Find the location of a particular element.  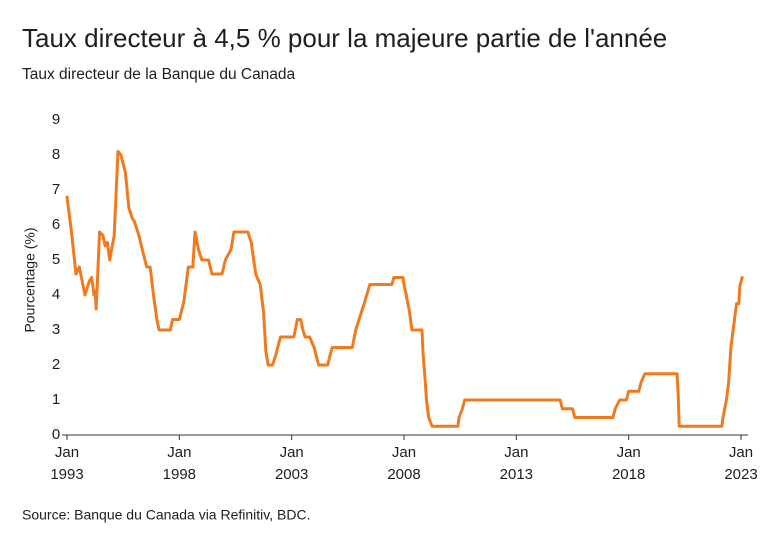

x-tick-label: 1993 is located at coordinates (66, 474).